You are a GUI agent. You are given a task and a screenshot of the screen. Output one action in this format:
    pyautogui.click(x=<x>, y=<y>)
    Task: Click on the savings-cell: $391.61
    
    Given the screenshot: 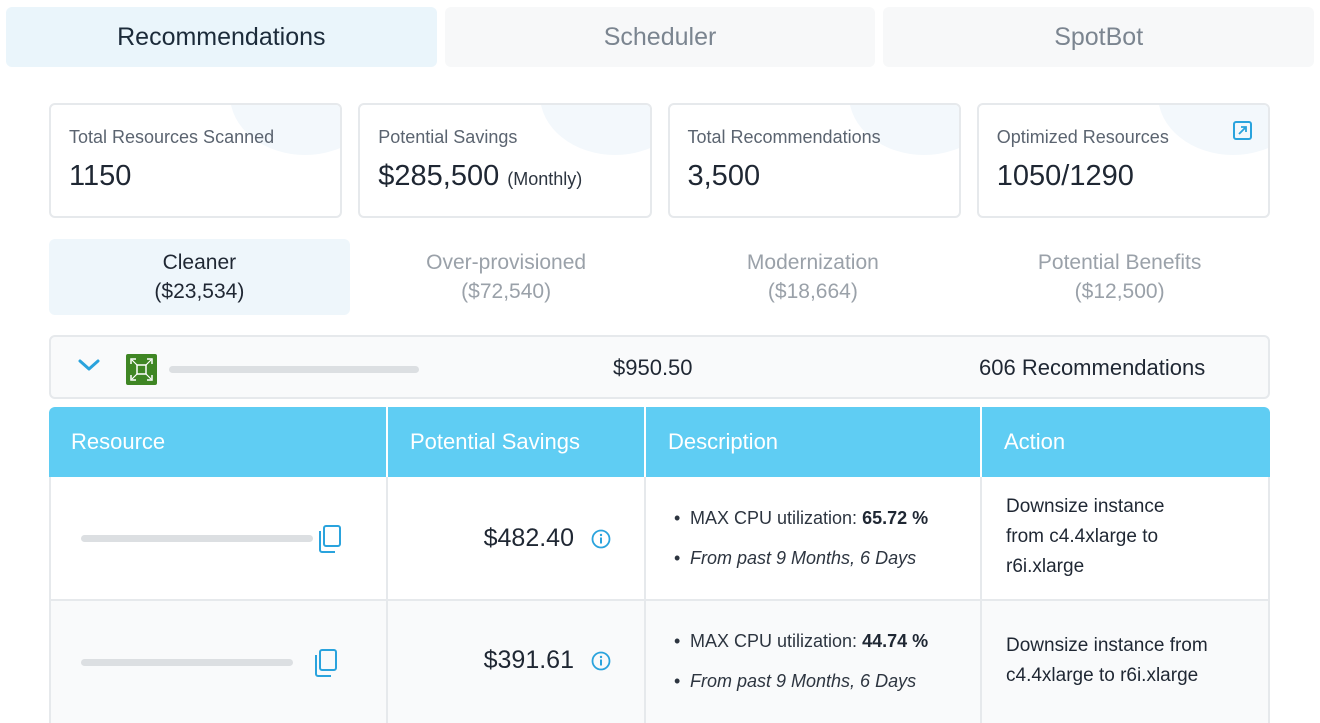 What is the action you would take?
    pyautogui.click(x=517, y=662)
    